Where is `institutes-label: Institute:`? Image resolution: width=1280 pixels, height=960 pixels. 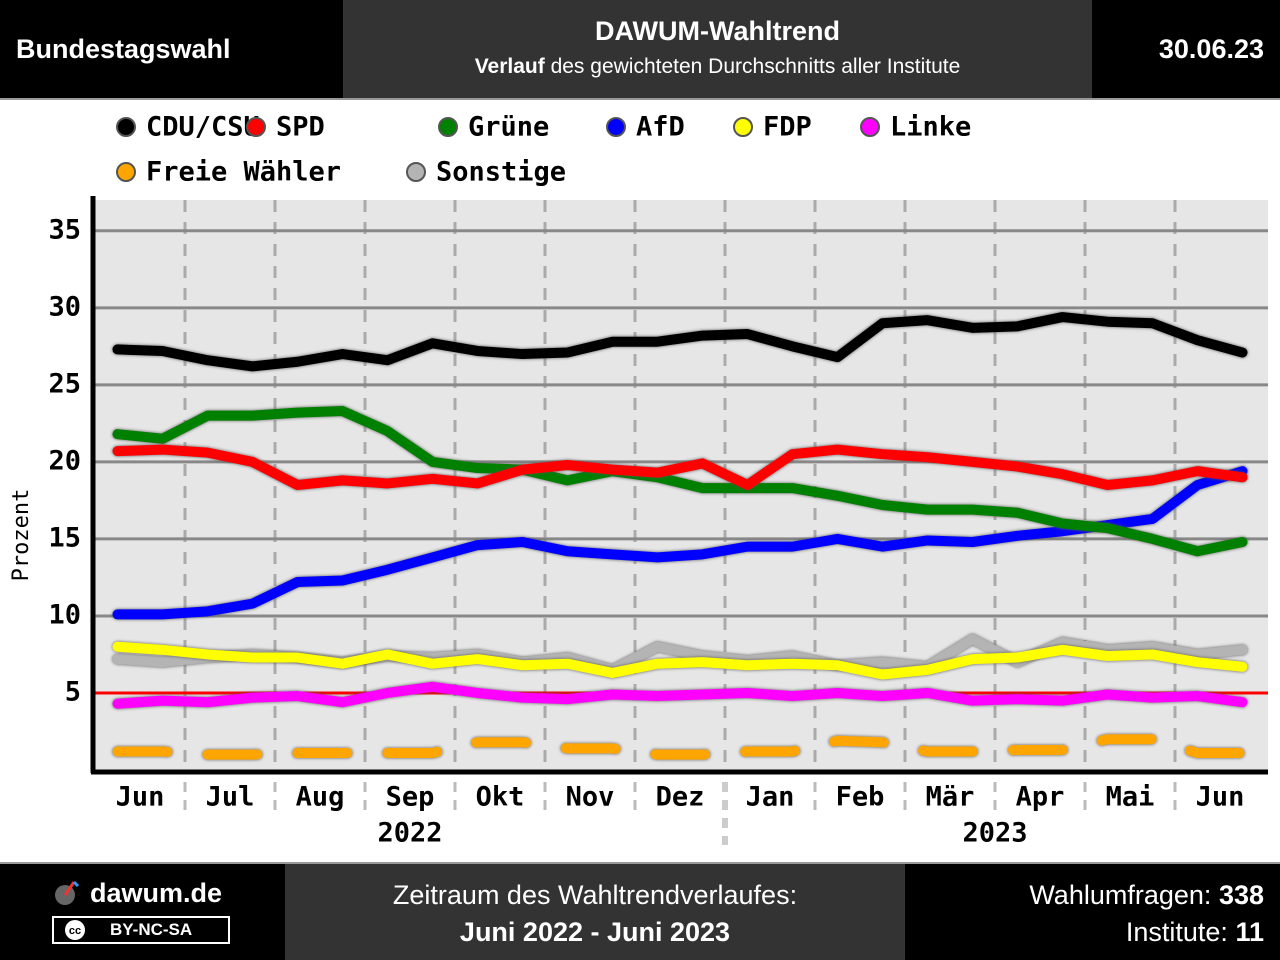 institutes-label: Institute: is located at coordinates (1176, 932).